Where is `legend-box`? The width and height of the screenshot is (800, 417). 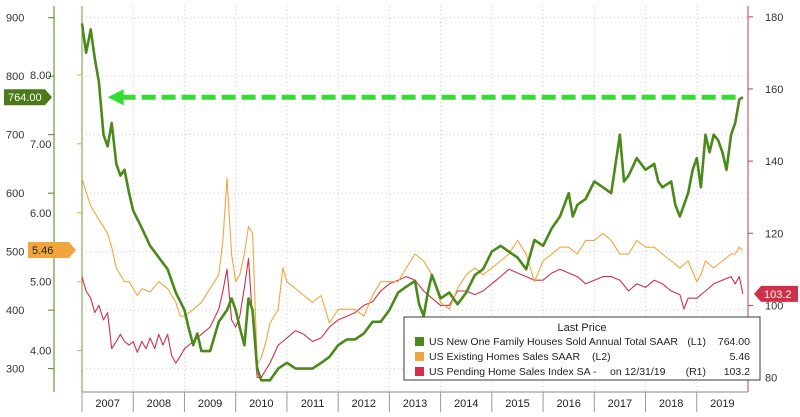
legend-box is located at coordinates (582, 348).